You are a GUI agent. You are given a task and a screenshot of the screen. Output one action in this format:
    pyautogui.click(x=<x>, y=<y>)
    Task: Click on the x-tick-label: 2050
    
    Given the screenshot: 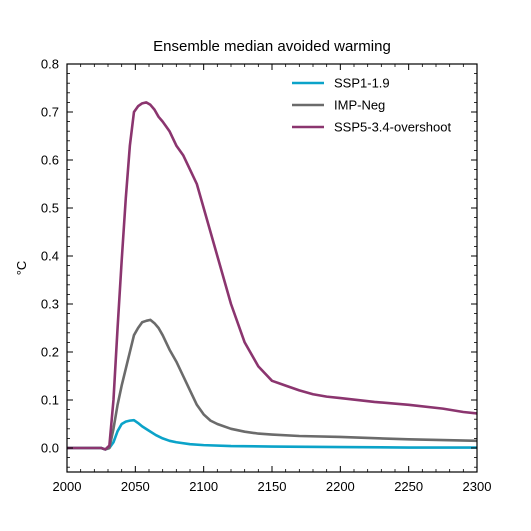 What is the action you would take?
    pyautogui.click(x=135, y=486)
    